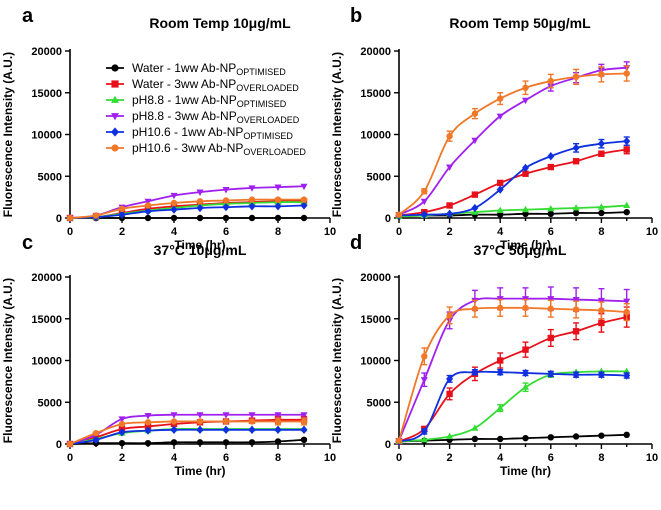 This screenshot has width=661, height=510. Describe the element at coordinates (219, 149) in the screenshot. I see `legend-label: pH10.6 - 3ww Ab-NPOVERLOADED` at that location.